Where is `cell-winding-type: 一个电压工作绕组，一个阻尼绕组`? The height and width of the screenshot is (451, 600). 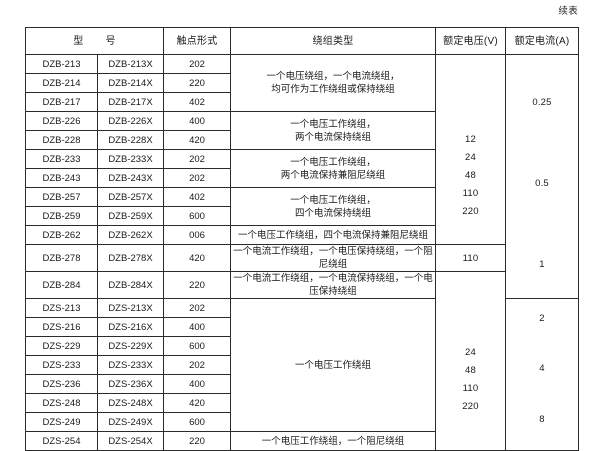
cell-winding-type: 一个电压工作绕组，一个阻尼绕组 is located at coordinates (333, 441).